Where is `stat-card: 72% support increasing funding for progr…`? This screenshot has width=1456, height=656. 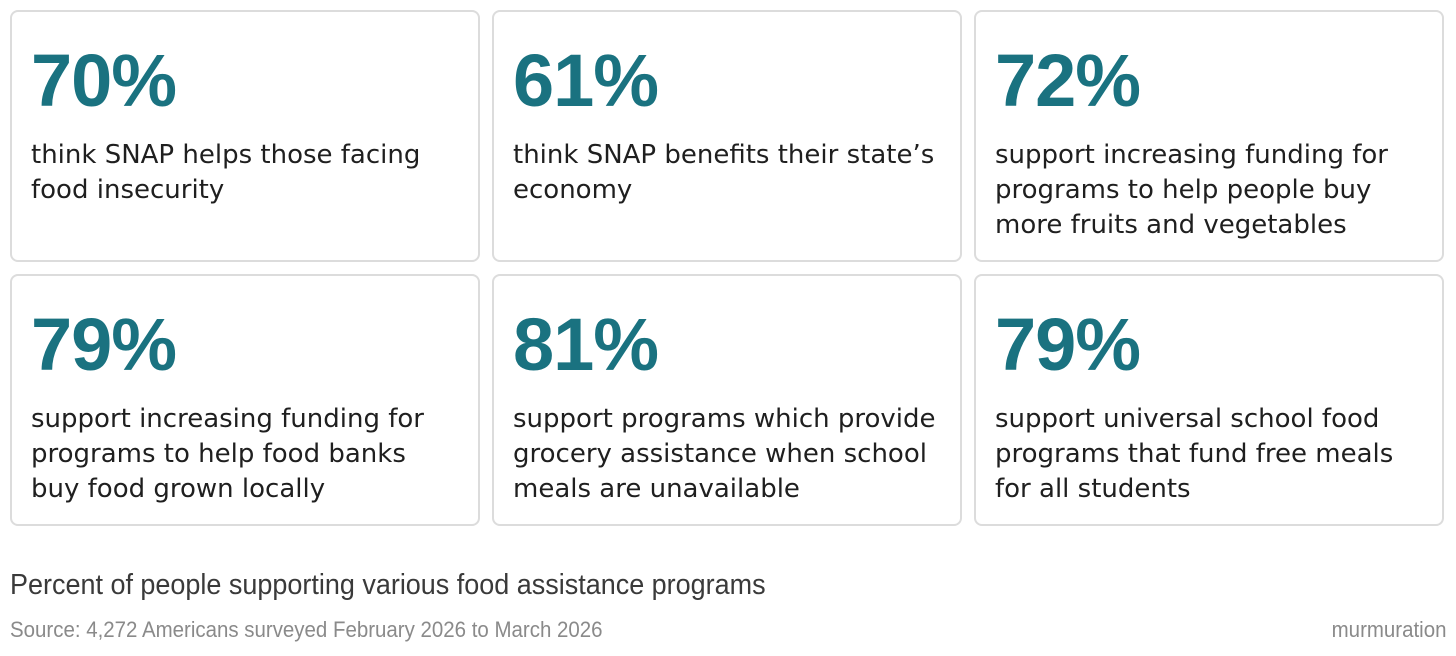
stat-card: 72% support increasing funding for progr… is located at coordinates (1209, 136).